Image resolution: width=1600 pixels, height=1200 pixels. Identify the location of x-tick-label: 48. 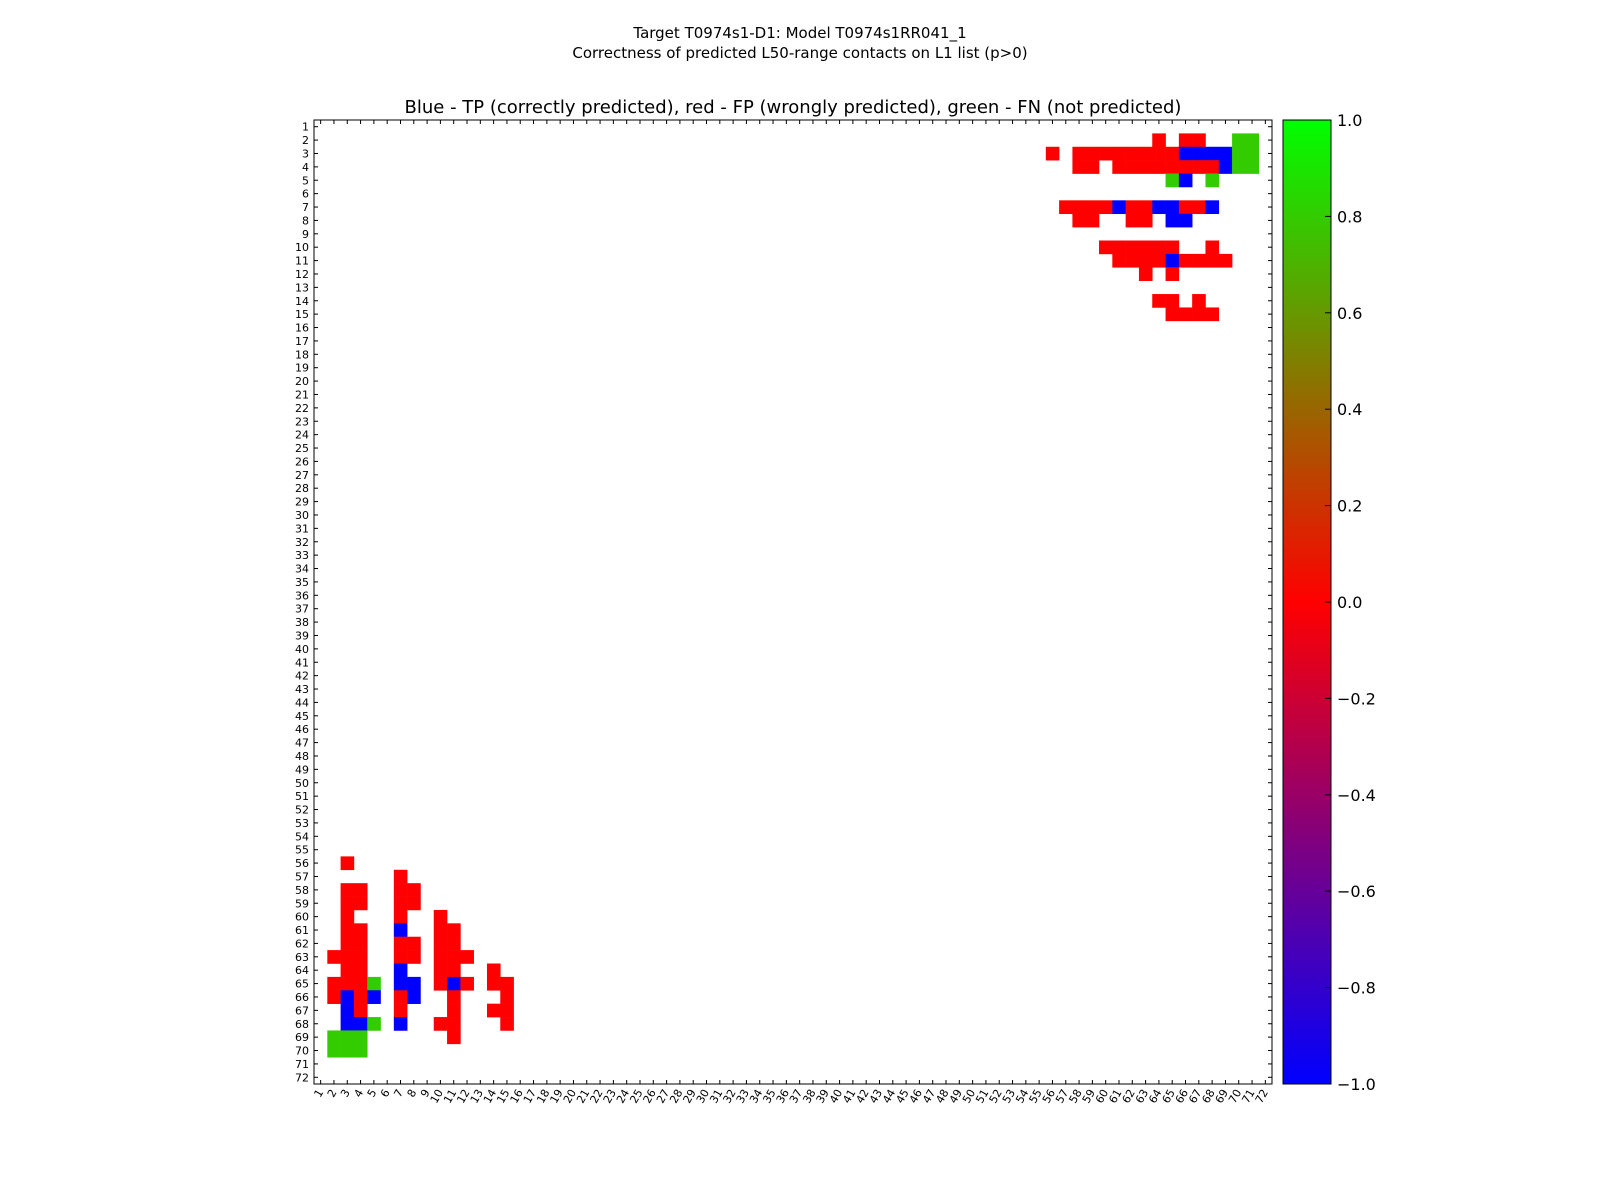
(942, 1096).